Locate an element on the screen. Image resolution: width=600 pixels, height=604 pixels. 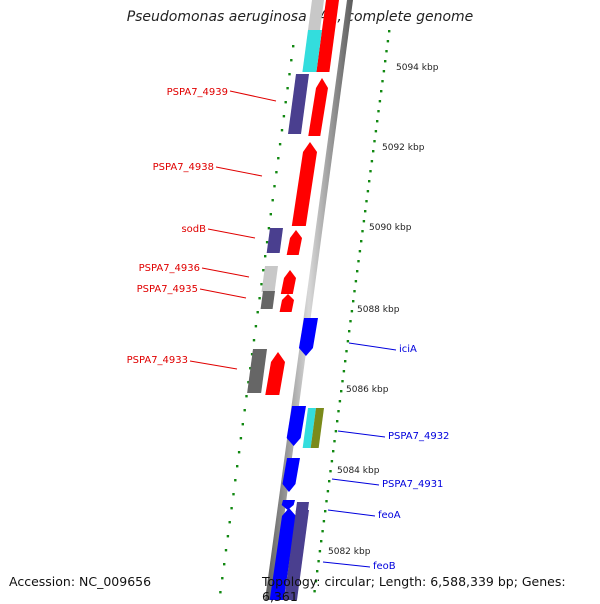
label-feob: feoB is located at coordinates (384, 566).